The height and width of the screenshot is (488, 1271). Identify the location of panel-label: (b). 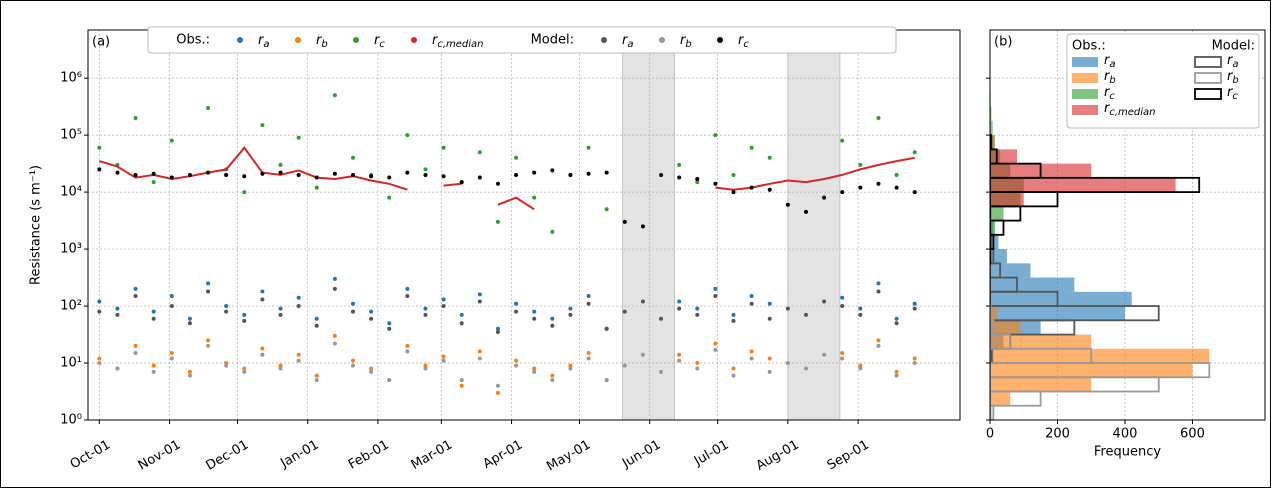
(1003, 42).